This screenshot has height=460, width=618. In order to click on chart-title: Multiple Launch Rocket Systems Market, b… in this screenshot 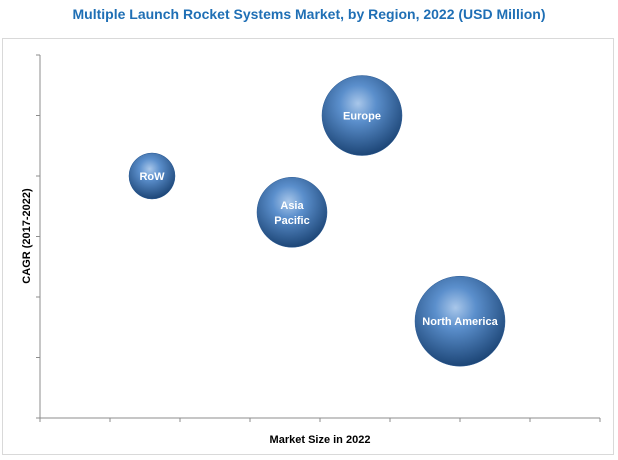, I will do `click(309, 14)`.